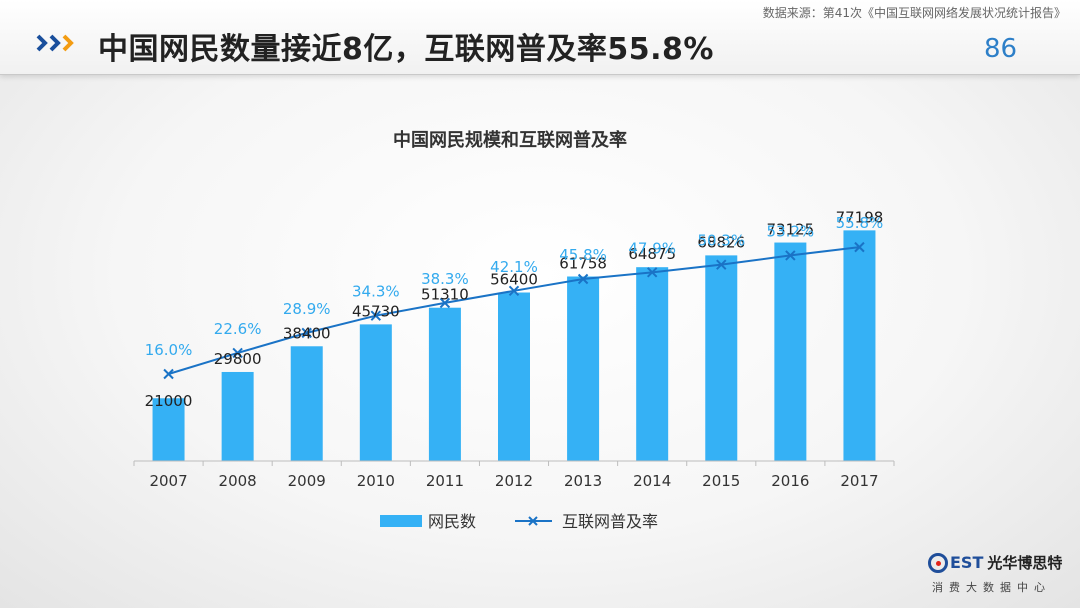 The height and width of the screenshot is (608, 1080). What do you see at coordinates (583, 255) in the screenshot?
I see `rate-label-2013: 45.8%` at bounding box center [583, 255].